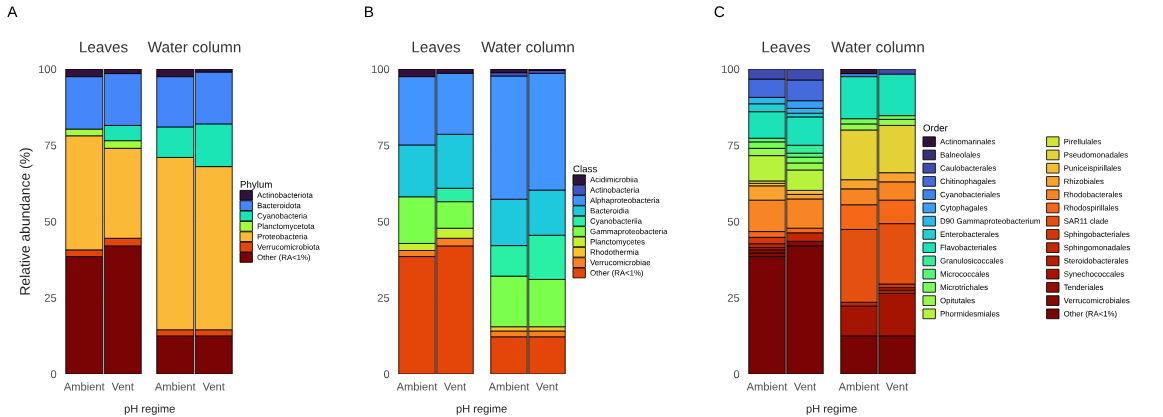 This screenshot has height=417, width=1163. I want to click on legend-title: Order, so click(935, 128).